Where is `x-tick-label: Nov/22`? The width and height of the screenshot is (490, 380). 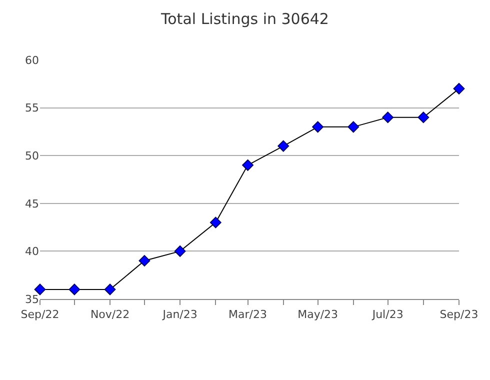 x-tick-label: Nov/22 is located at coordinates (110, 315).